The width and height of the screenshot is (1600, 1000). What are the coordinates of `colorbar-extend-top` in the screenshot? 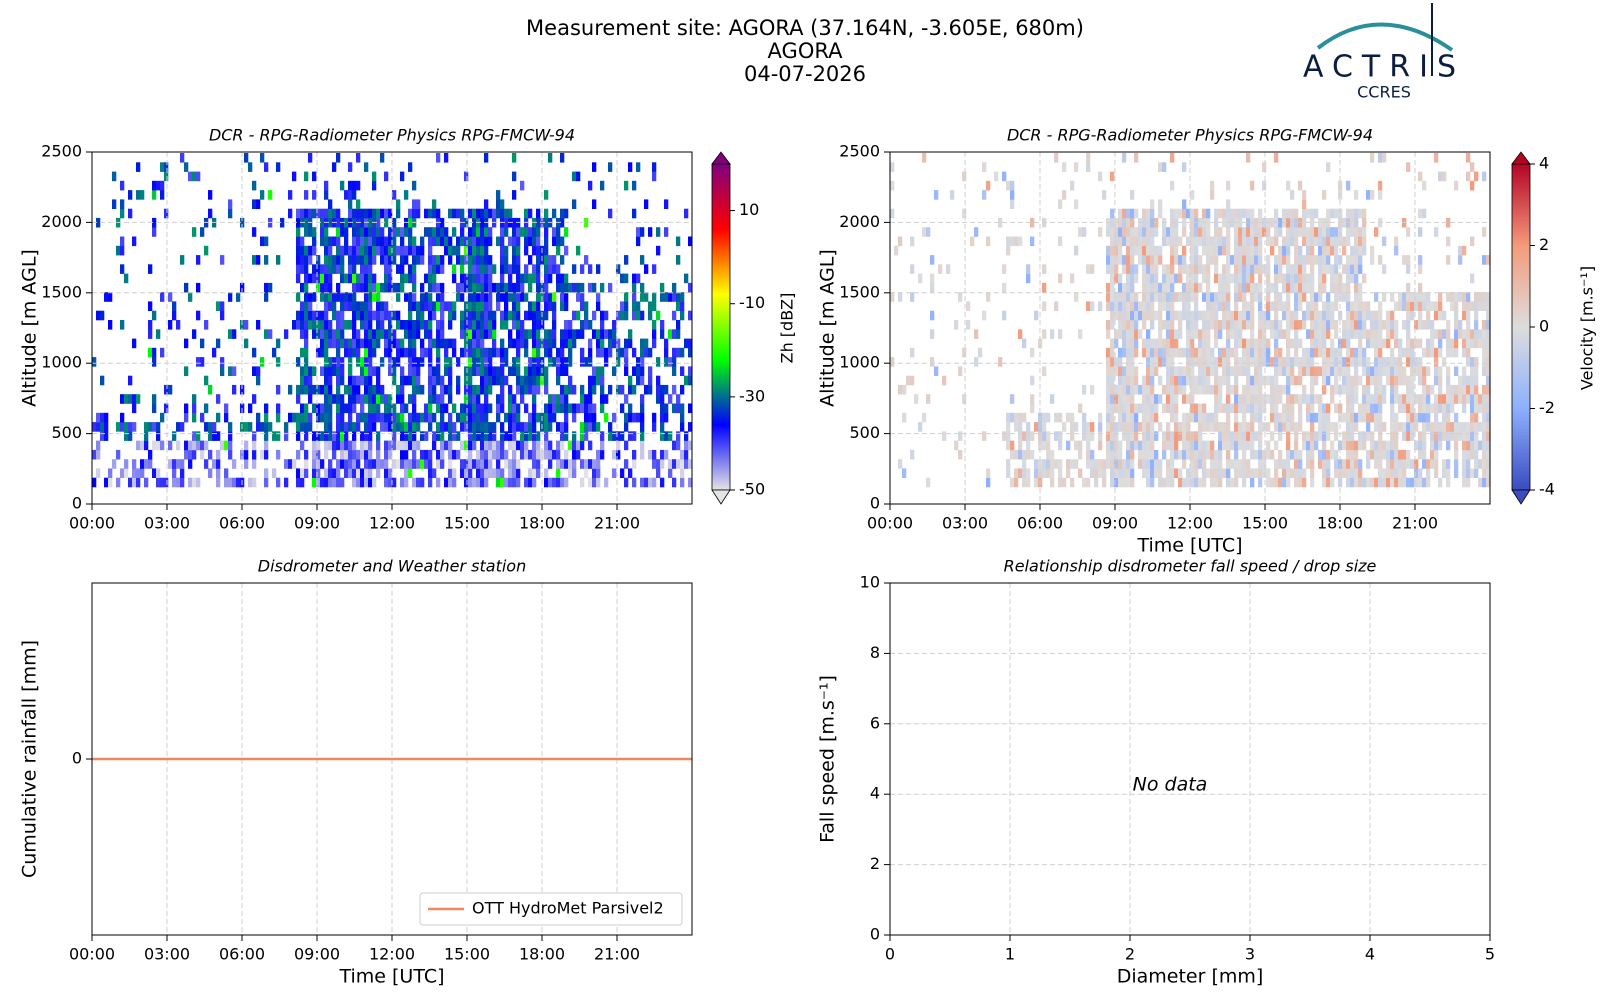 It's located at (721, 158).